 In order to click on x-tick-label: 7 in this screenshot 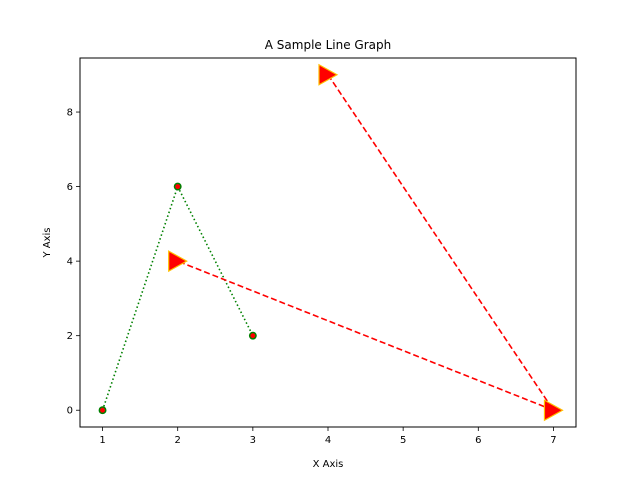, I will do `click(553, 440)`.